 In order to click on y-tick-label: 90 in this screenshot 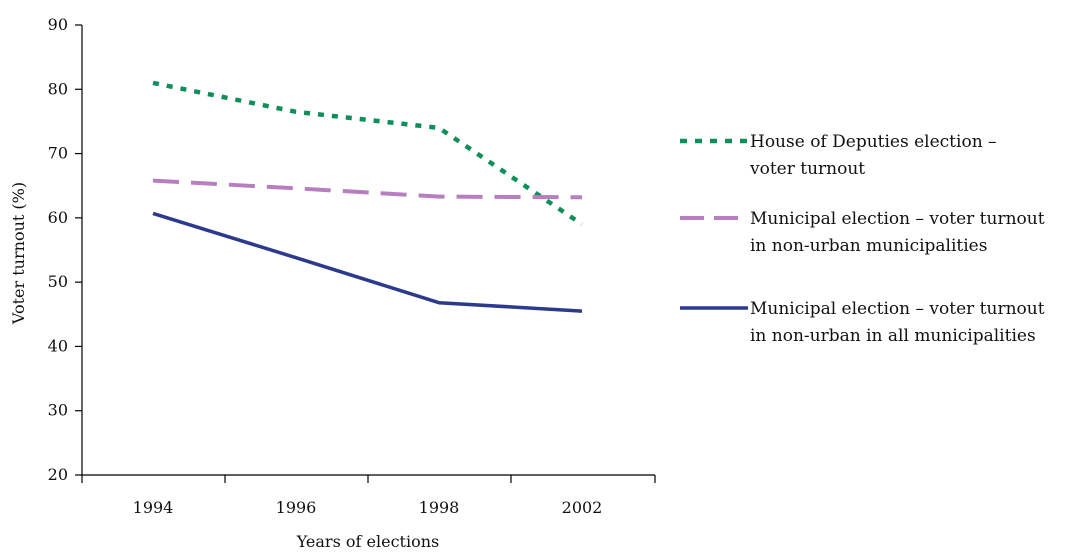, I will do `click(58, 24)`.